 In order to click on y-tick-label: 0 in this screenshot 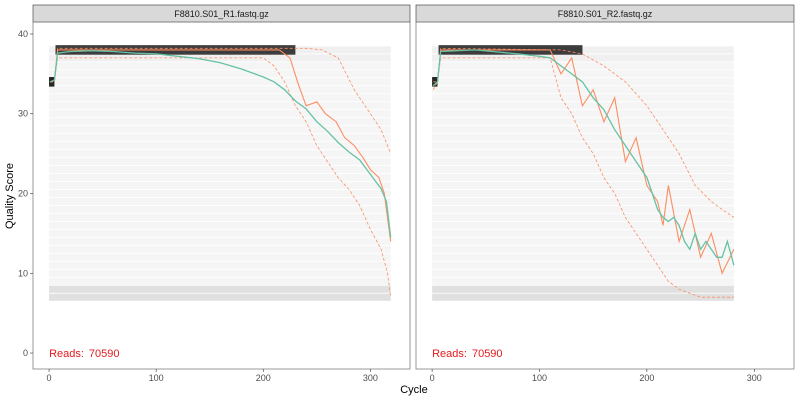, I will do `click(25, 353)`.